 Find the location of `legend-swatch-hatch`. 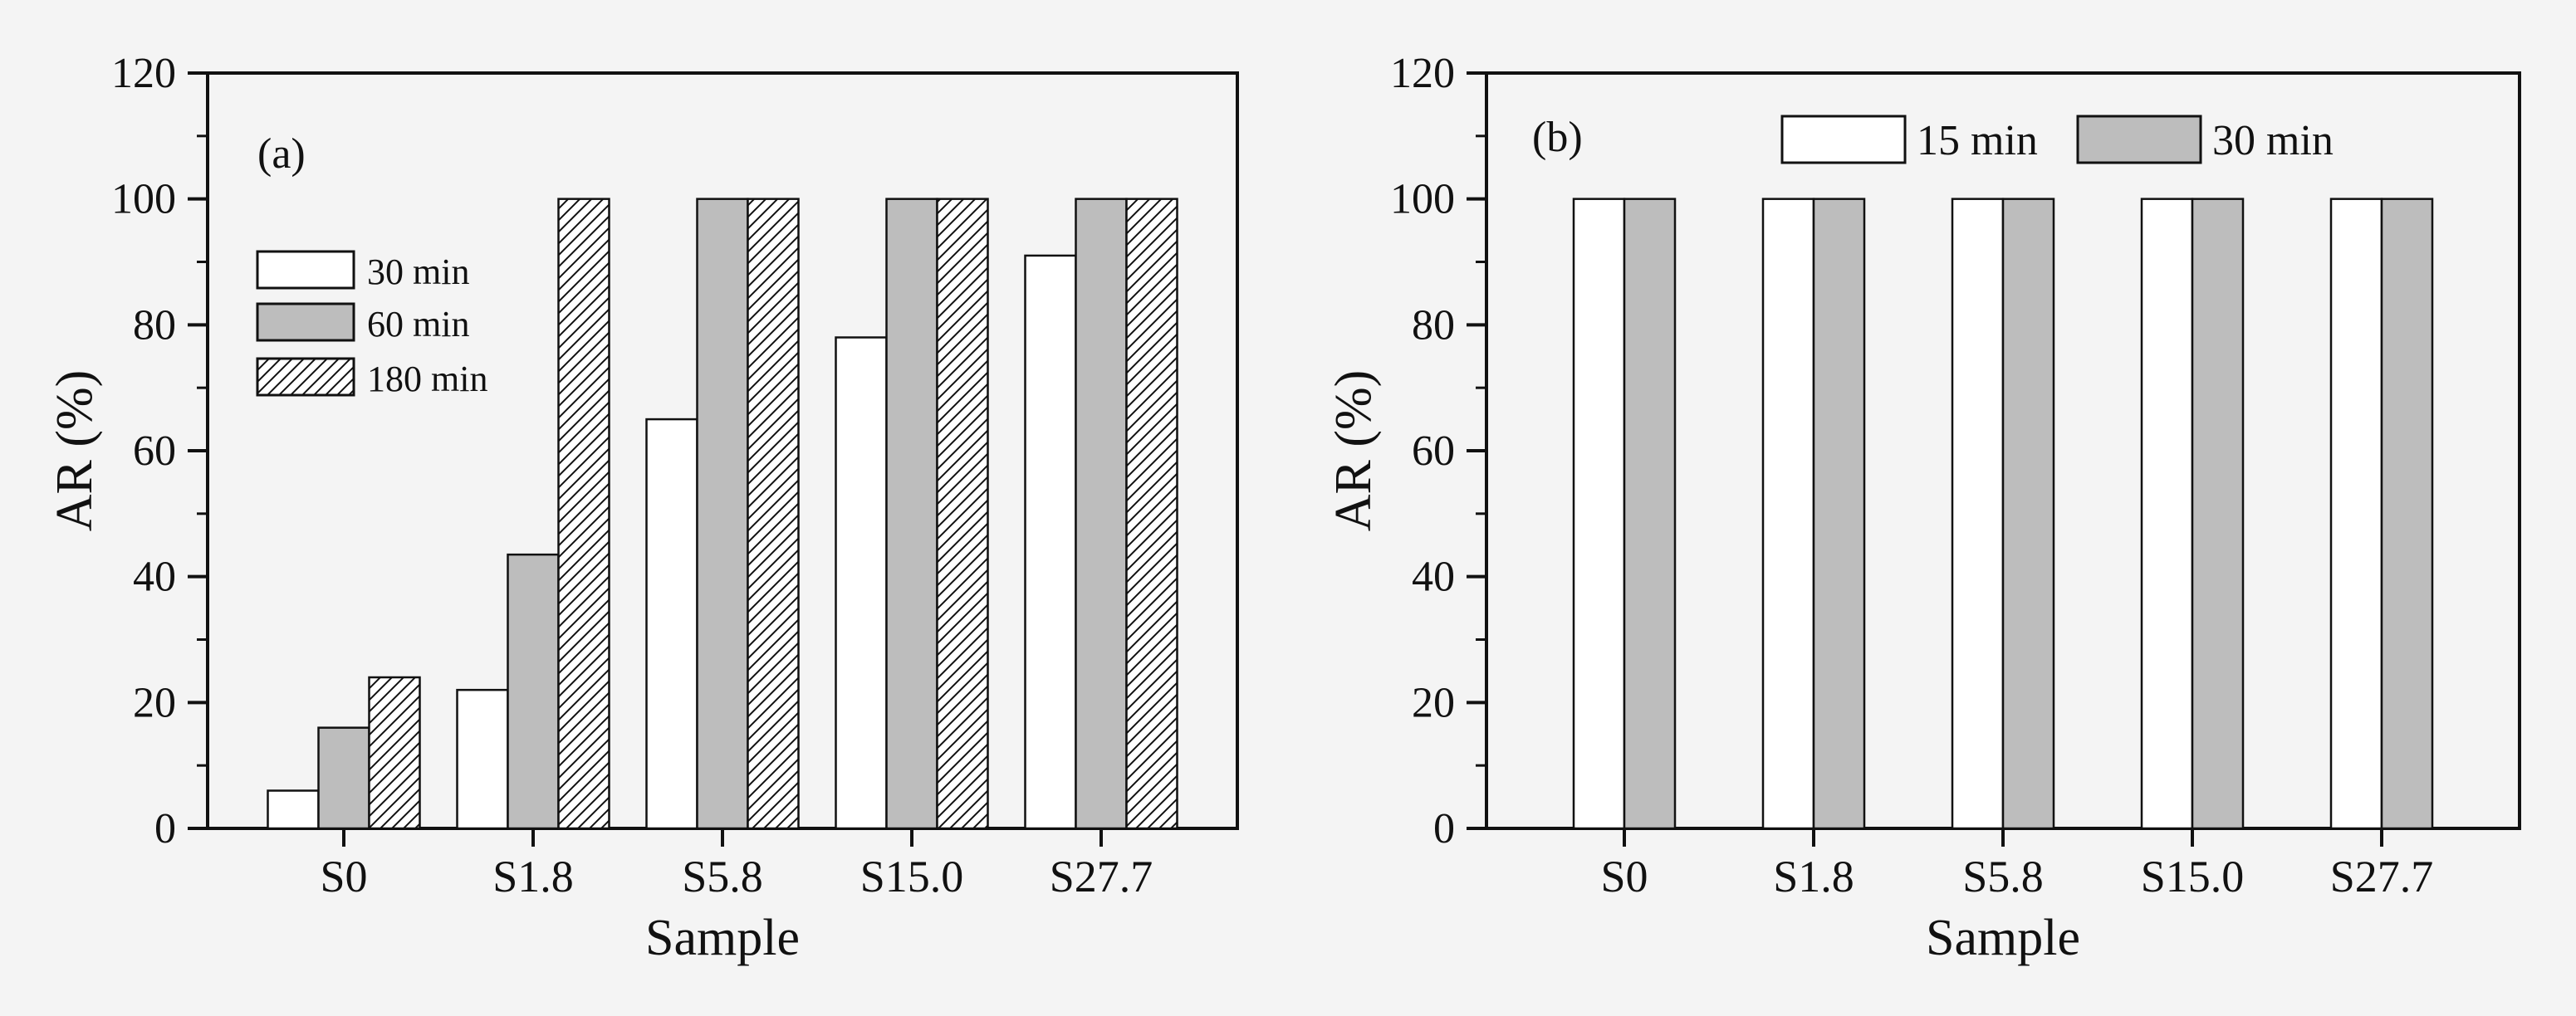

legend-swatch-hatch is located at coordinates (305, 377).